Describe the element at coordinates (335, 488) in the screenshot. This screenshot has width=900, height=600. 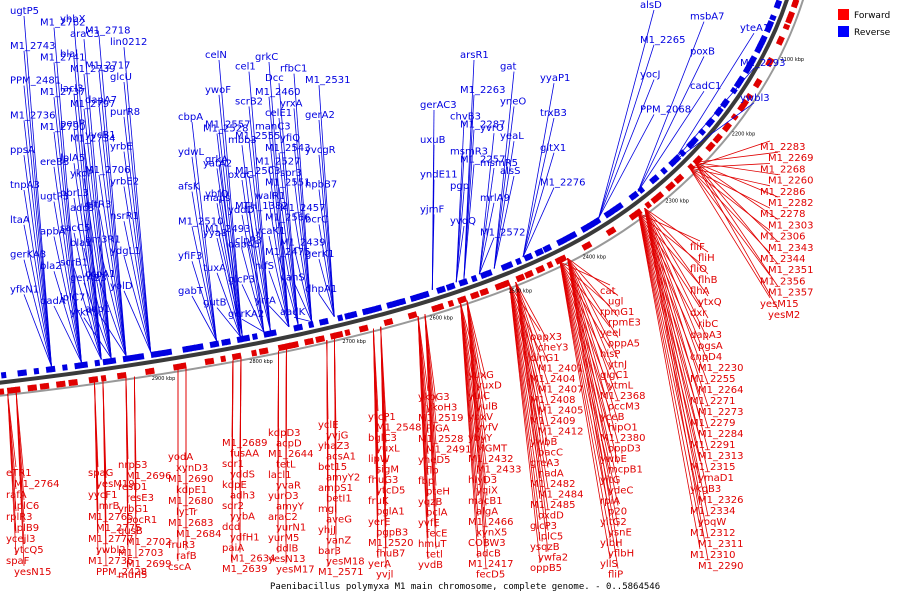
I see `forward-gene-label: ampS1` at that location.